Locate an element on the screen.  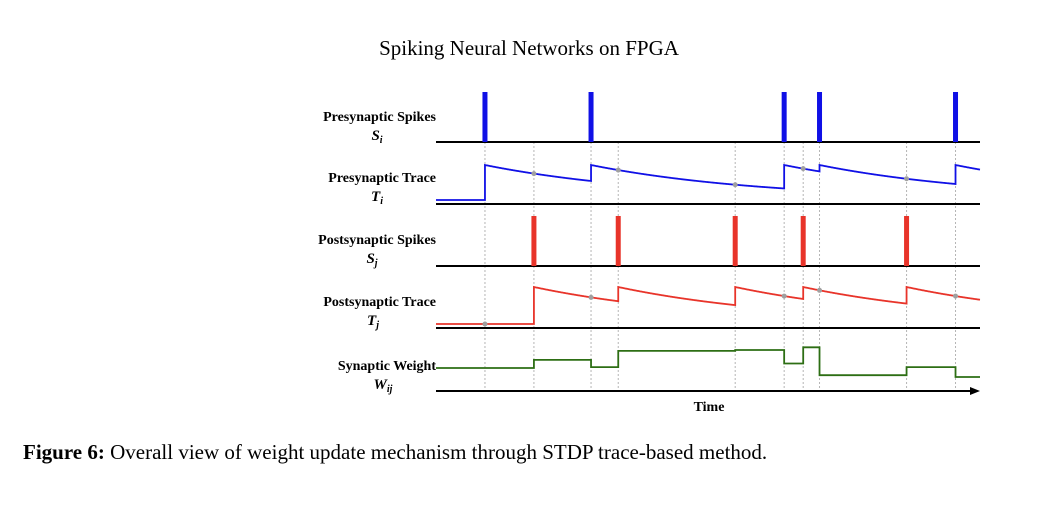
row-label-postsynaptic-trace: Postsynaptic Trace is located at coordinates (379, 302).